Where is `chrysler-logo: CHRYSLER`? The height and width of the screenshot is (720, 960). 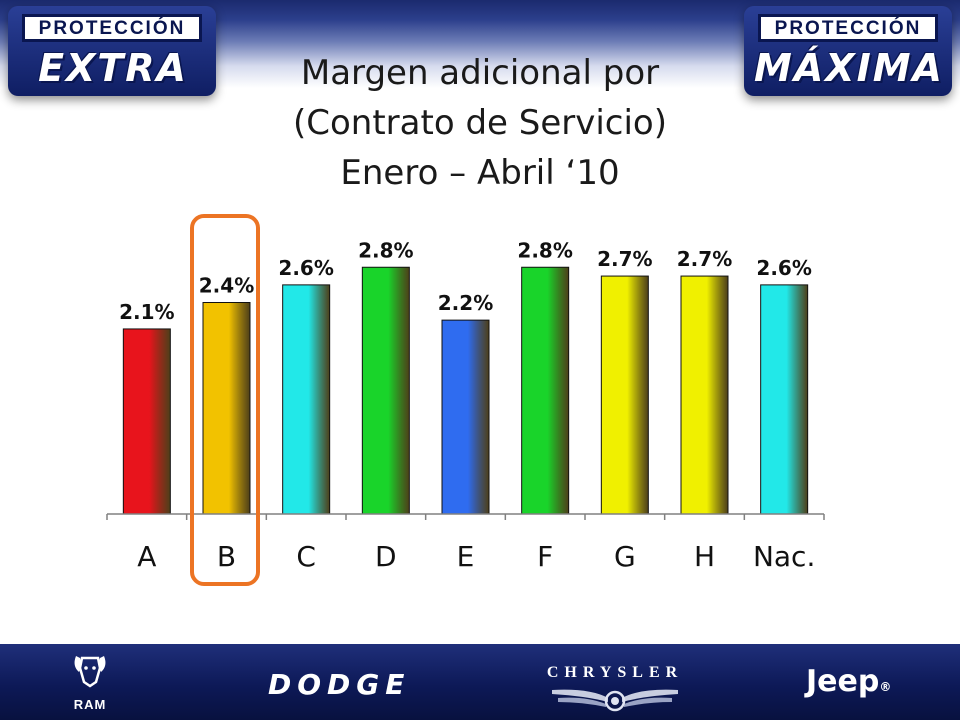
chrysler-logo: CHRYSLER is located at coordinates (615, 690).